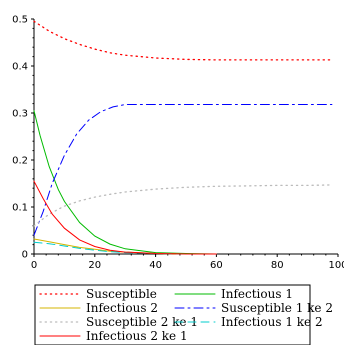  I want to click on legend-label: Susceptible 2 ke 1, so click(142, 322).